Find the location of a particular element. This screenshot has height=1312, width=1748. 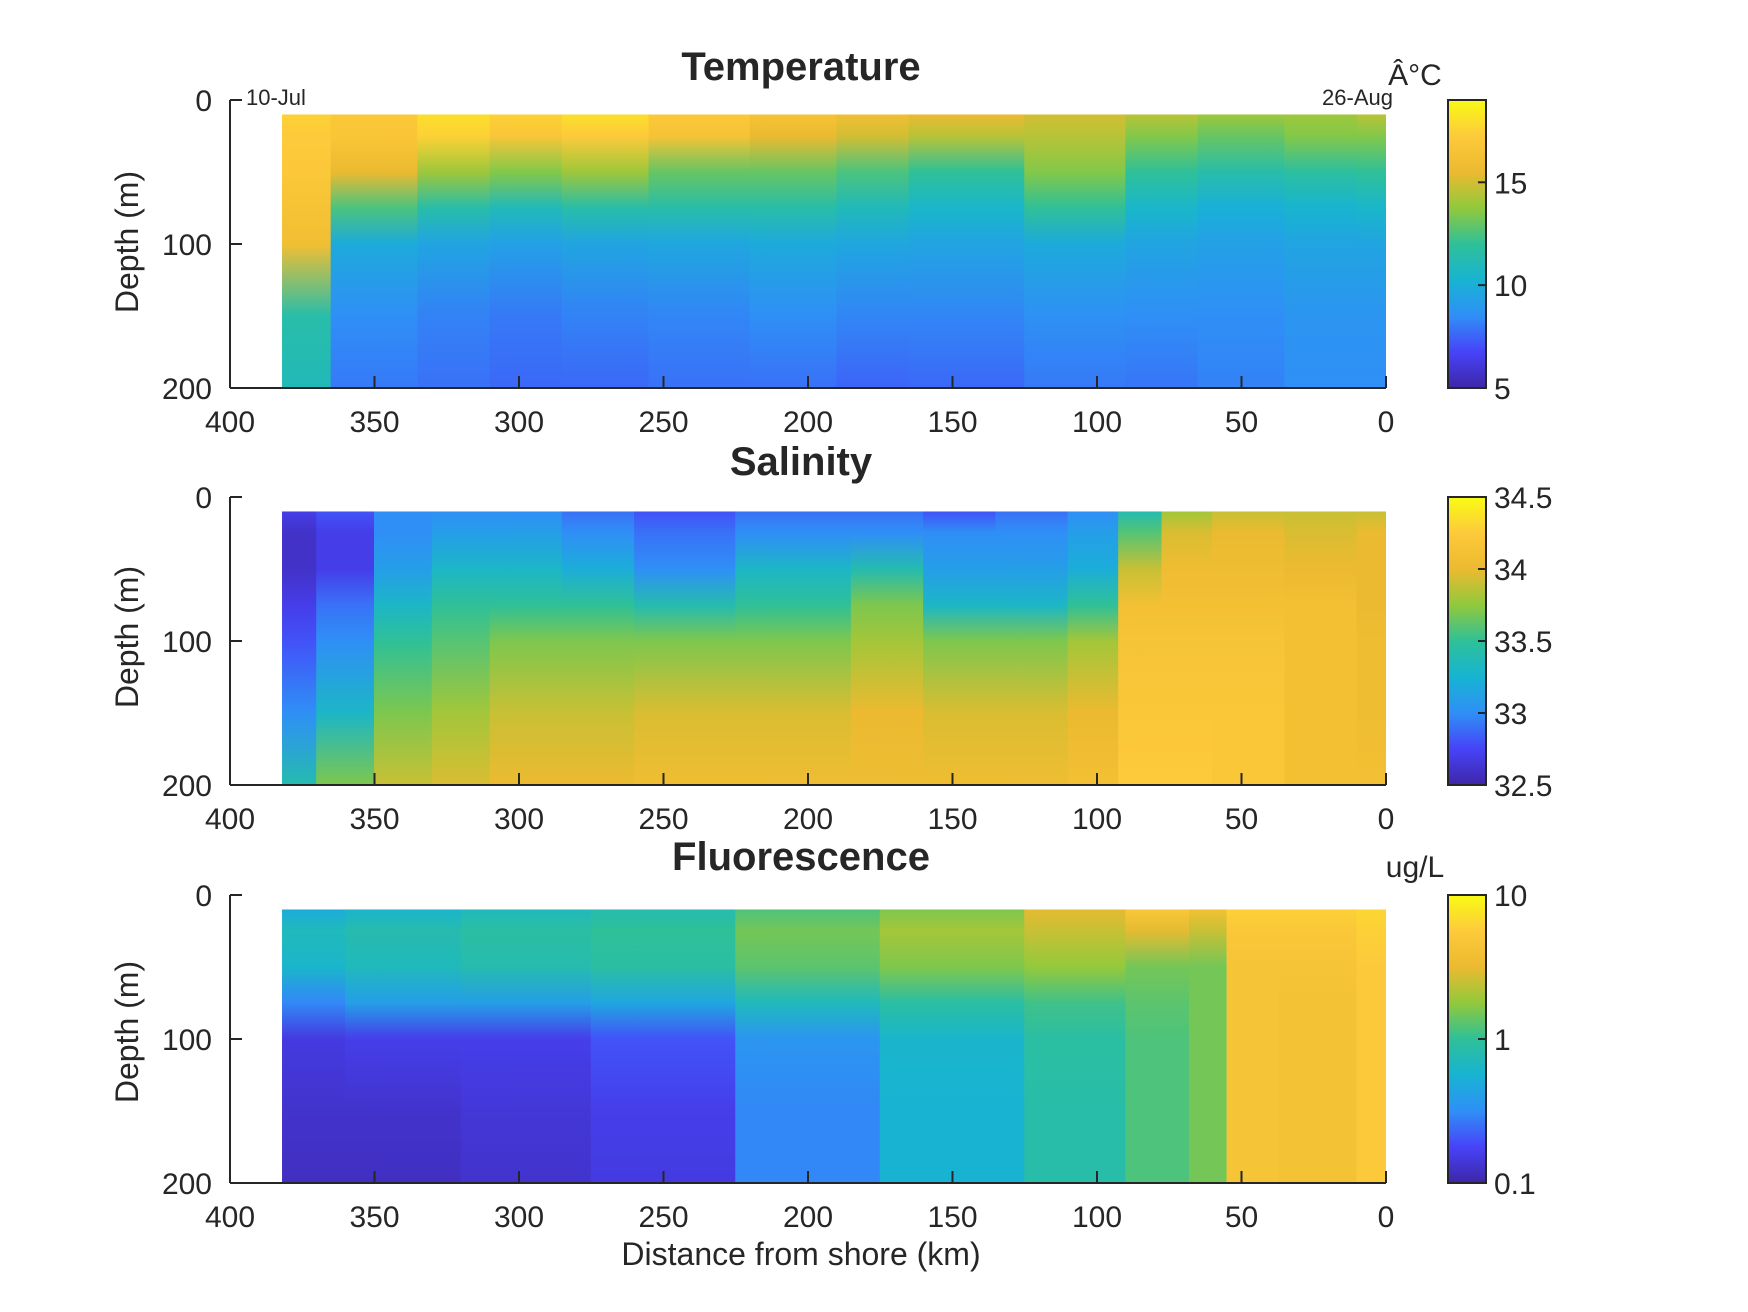

start-date-annotation: 10-Jul is located at coordinates (276, 97).